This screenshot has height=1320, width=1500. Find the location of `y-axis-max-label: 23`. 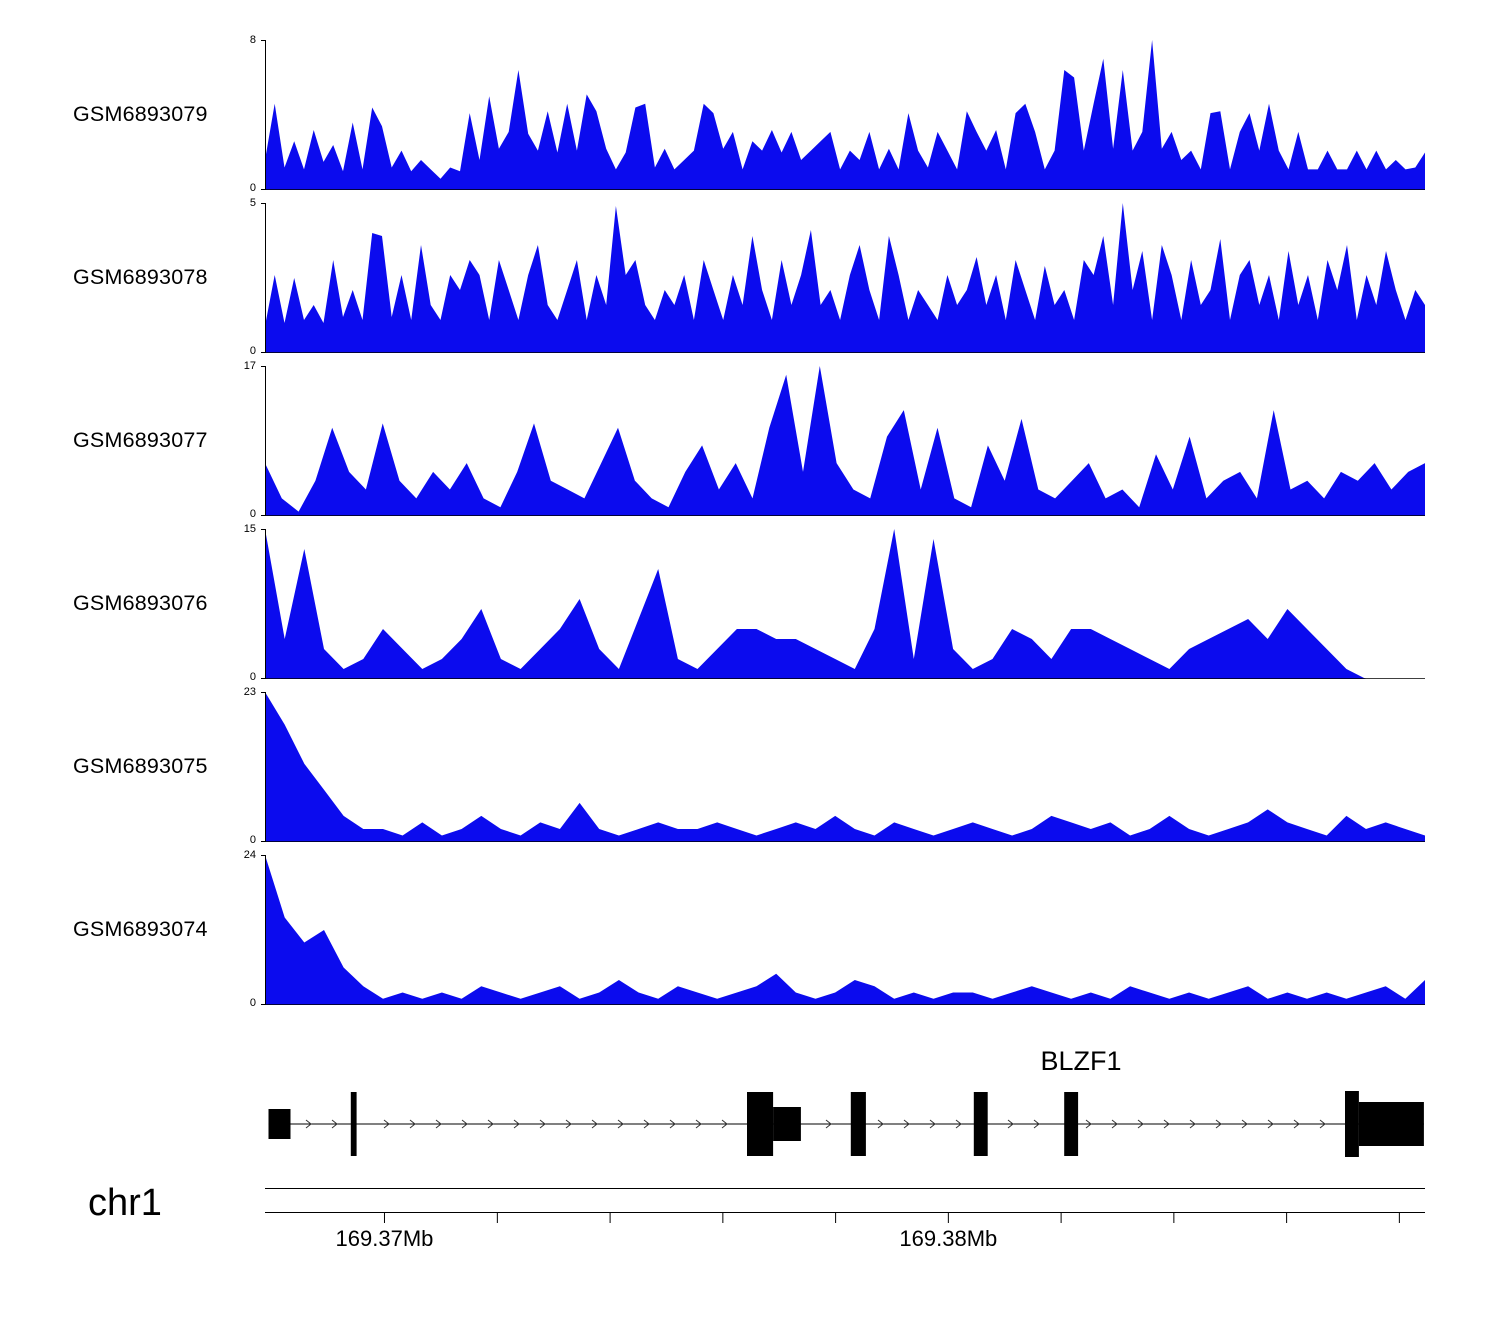

y-axis-max-label: 23 is located at coordinates (249, 692).